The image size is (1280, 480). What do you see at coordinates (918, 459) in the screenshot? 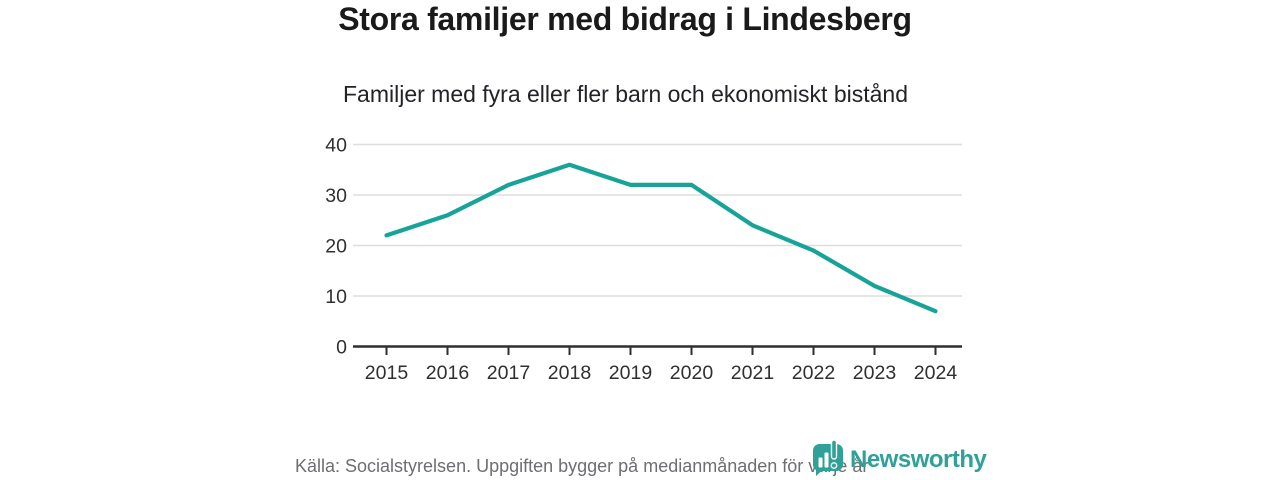
I see `newsworthy-wordmark: Newsworthy` at bounding box center [918, 459].